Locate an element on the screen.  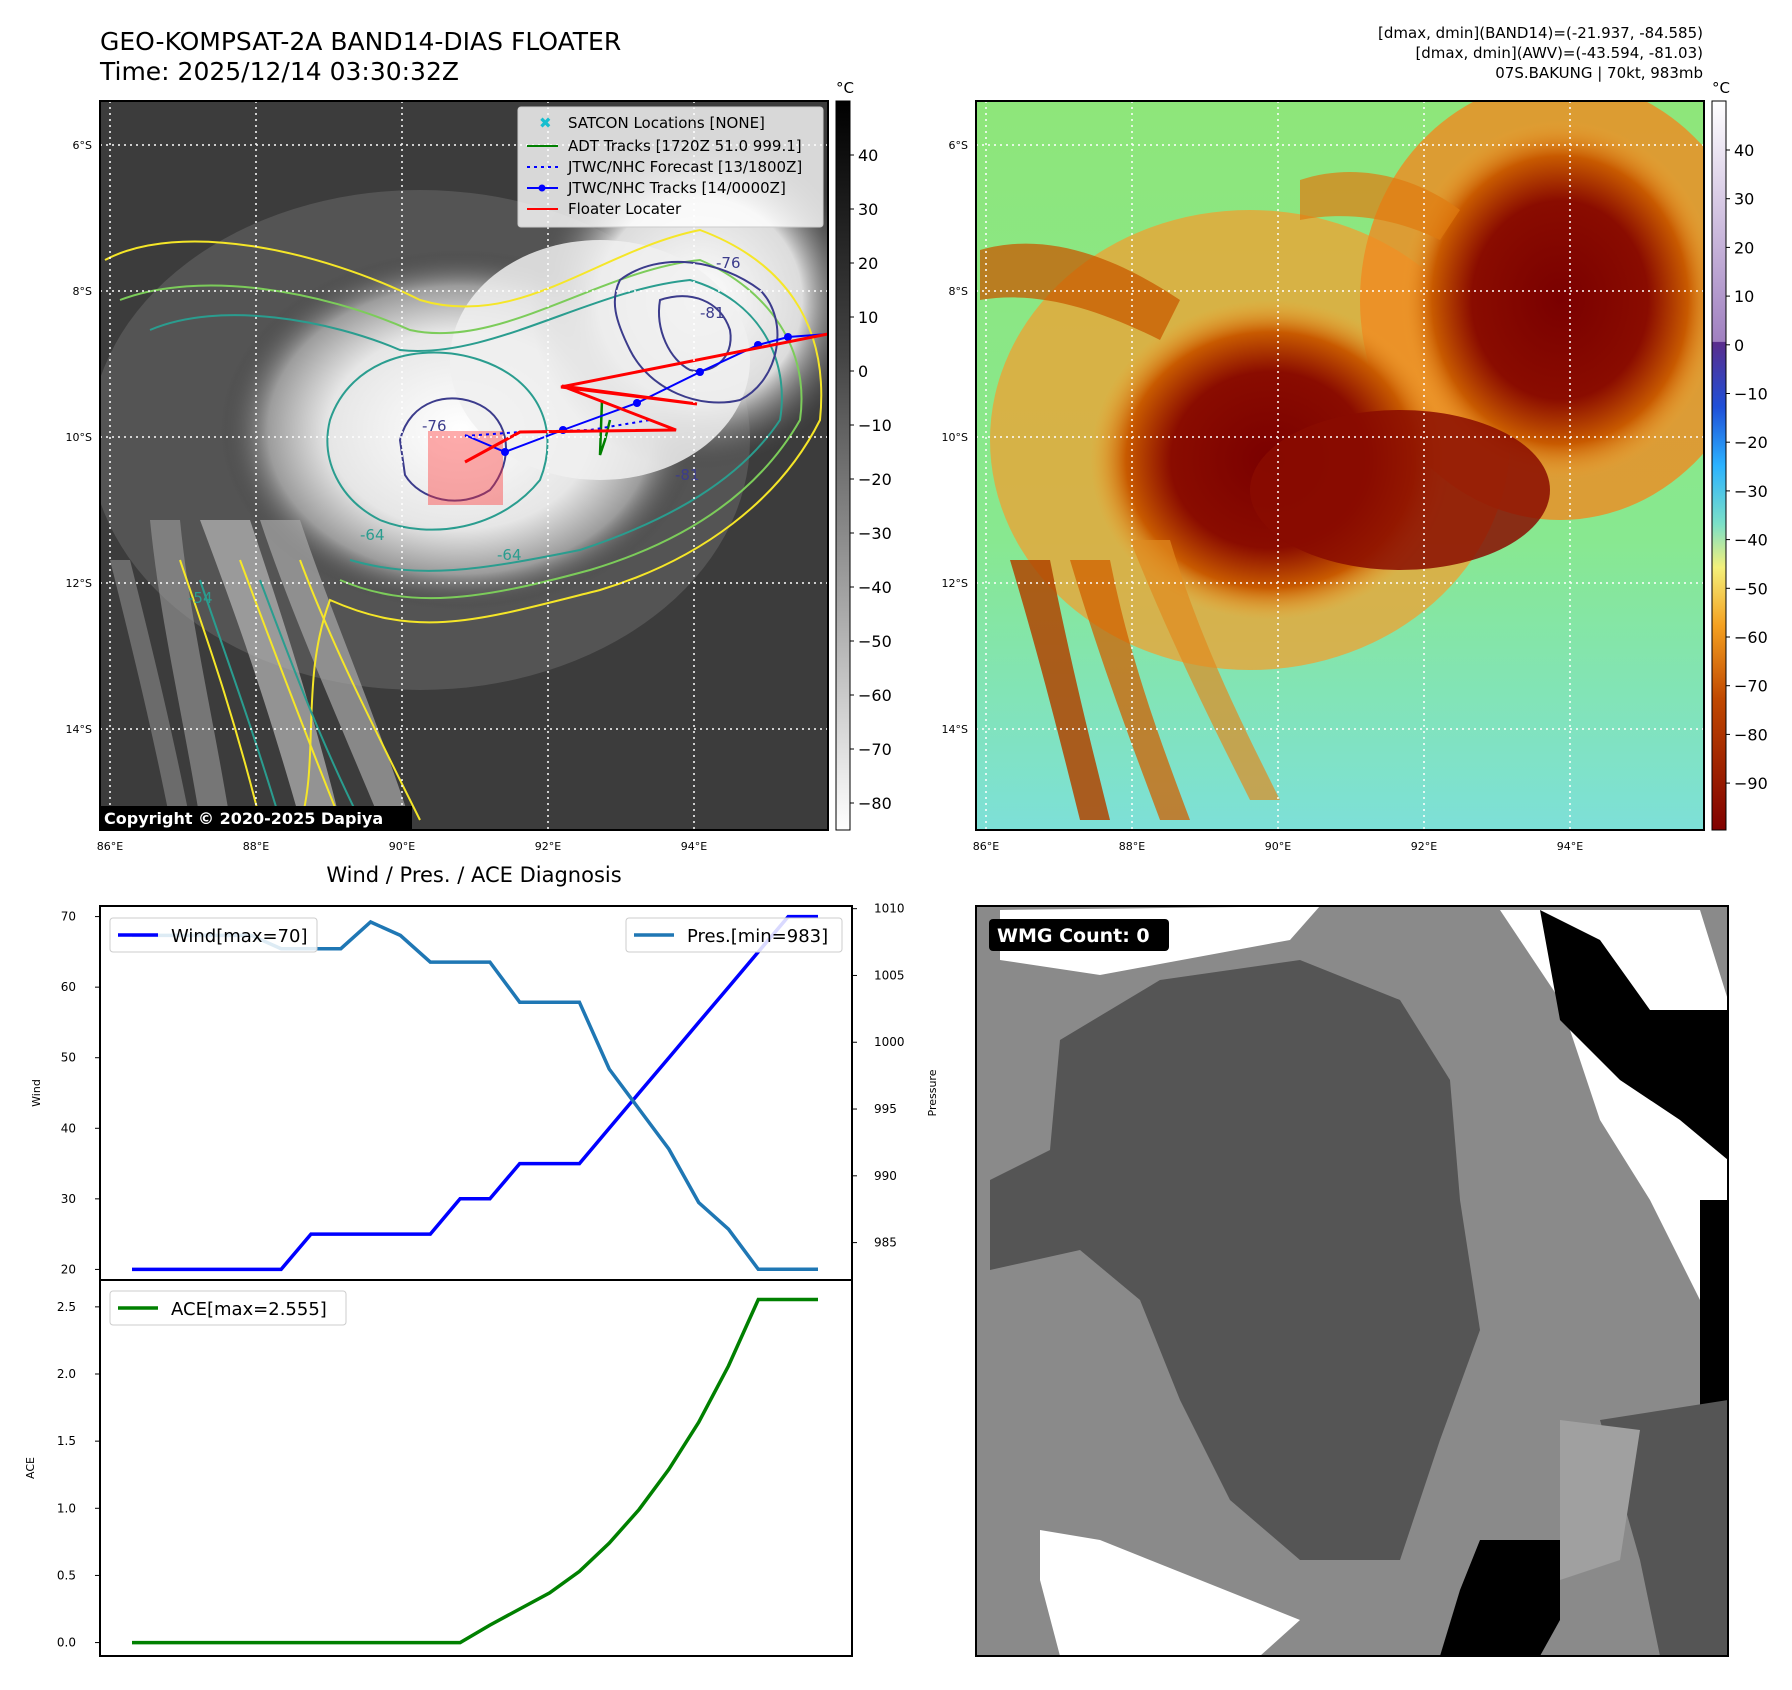
ytick-label: 2.0 is located at coordinates (66, 1374).